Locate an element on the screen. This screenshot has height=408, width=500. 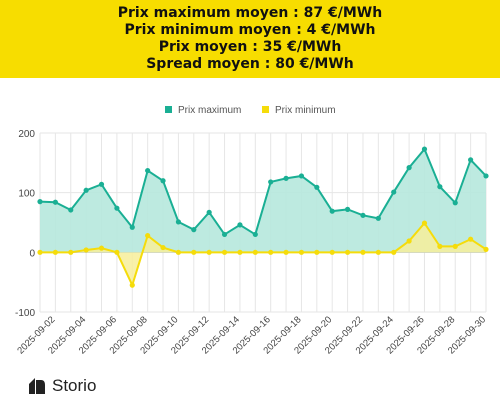
avg-max-price: Prix maximum moyen : 87 €/MWh is located at coordinates (250, 13).